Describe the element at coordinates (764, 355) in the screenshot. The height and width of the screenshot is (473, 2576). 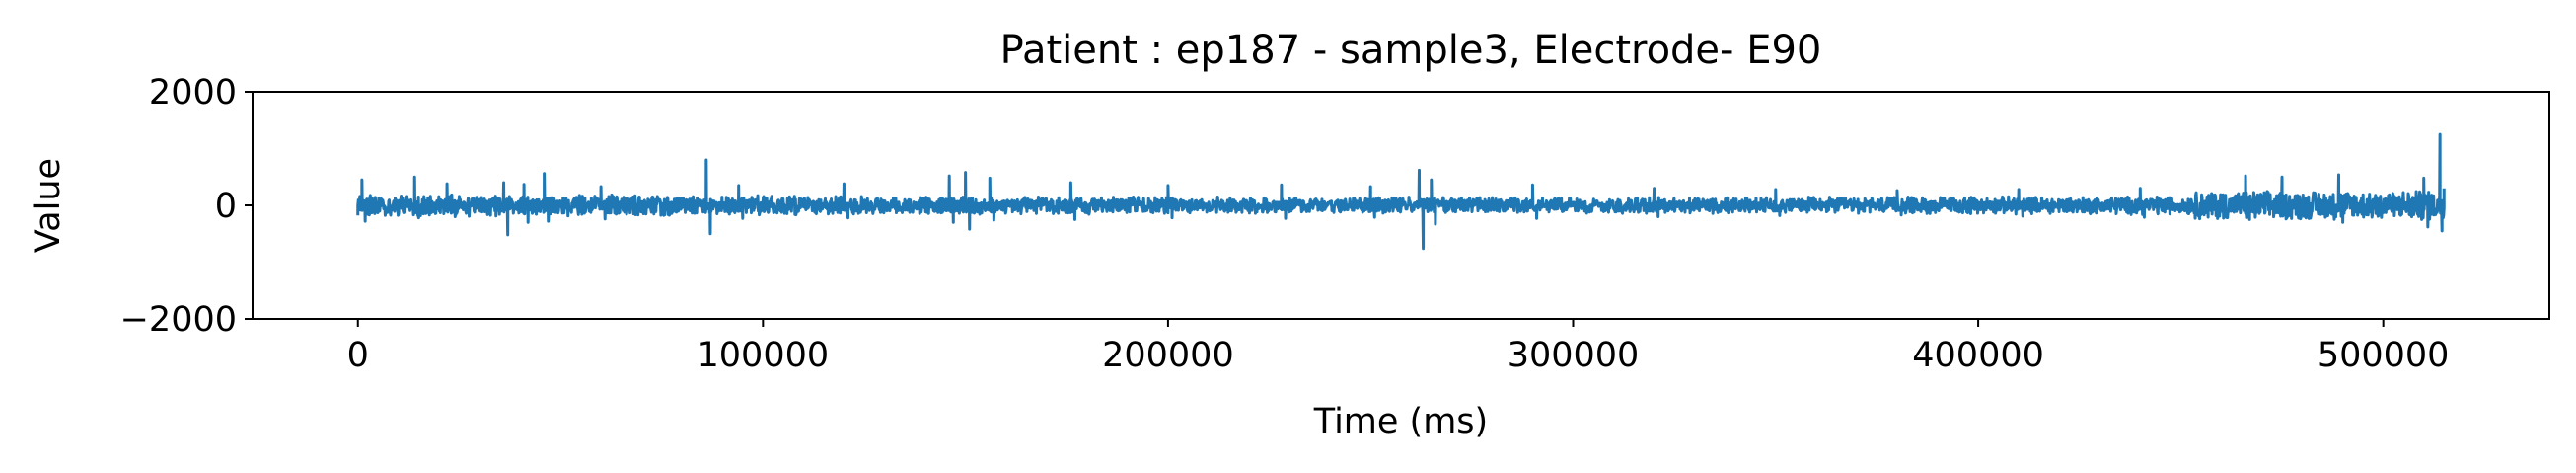
I see `x-tick-label: 100000` at that location.